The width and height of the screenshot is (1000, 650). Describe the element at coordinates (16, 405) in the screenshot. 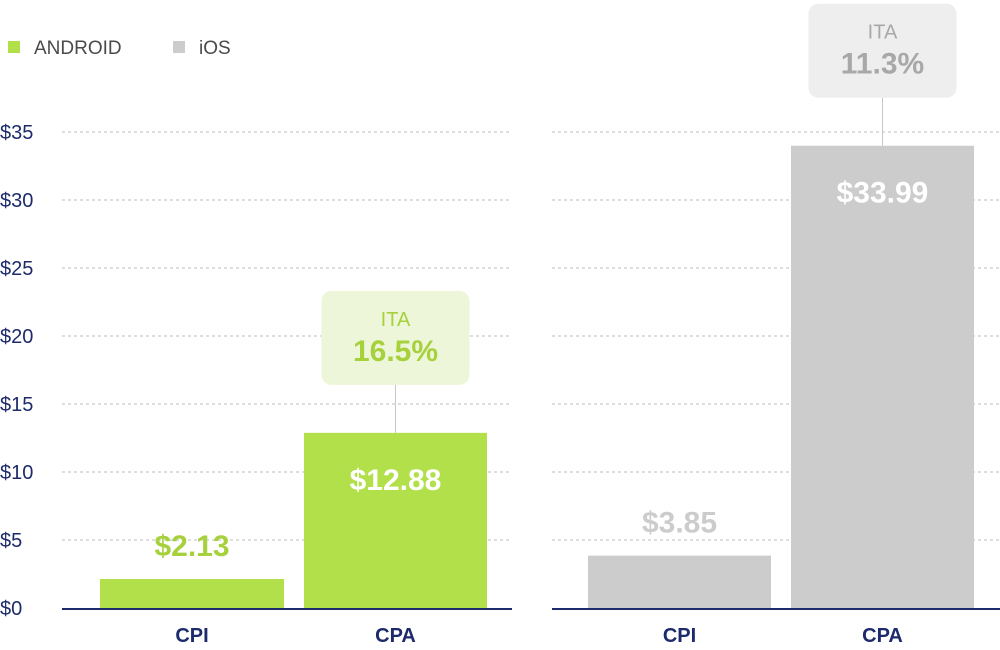

I see `y-tick-label: $15` at that location.